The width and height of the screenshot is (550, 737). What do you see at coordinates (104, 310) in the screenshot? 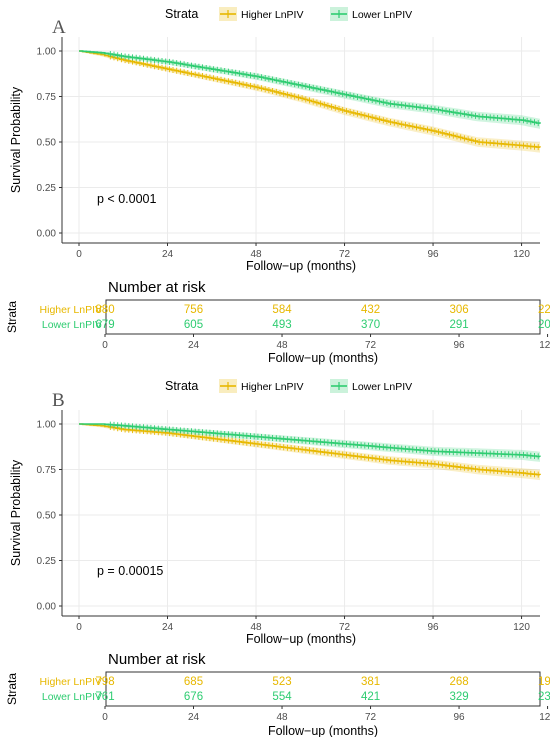
I see `risk-count: 880` at bounding box center [104, 310].